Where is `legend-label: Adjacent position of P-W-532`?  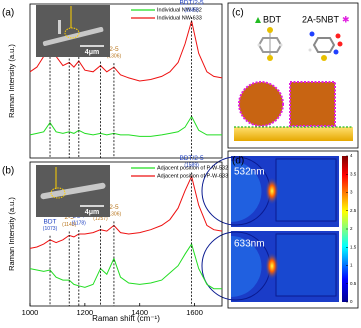
legend-label: Adjacent position of P-W-532 is located at coordinates (192, 168).